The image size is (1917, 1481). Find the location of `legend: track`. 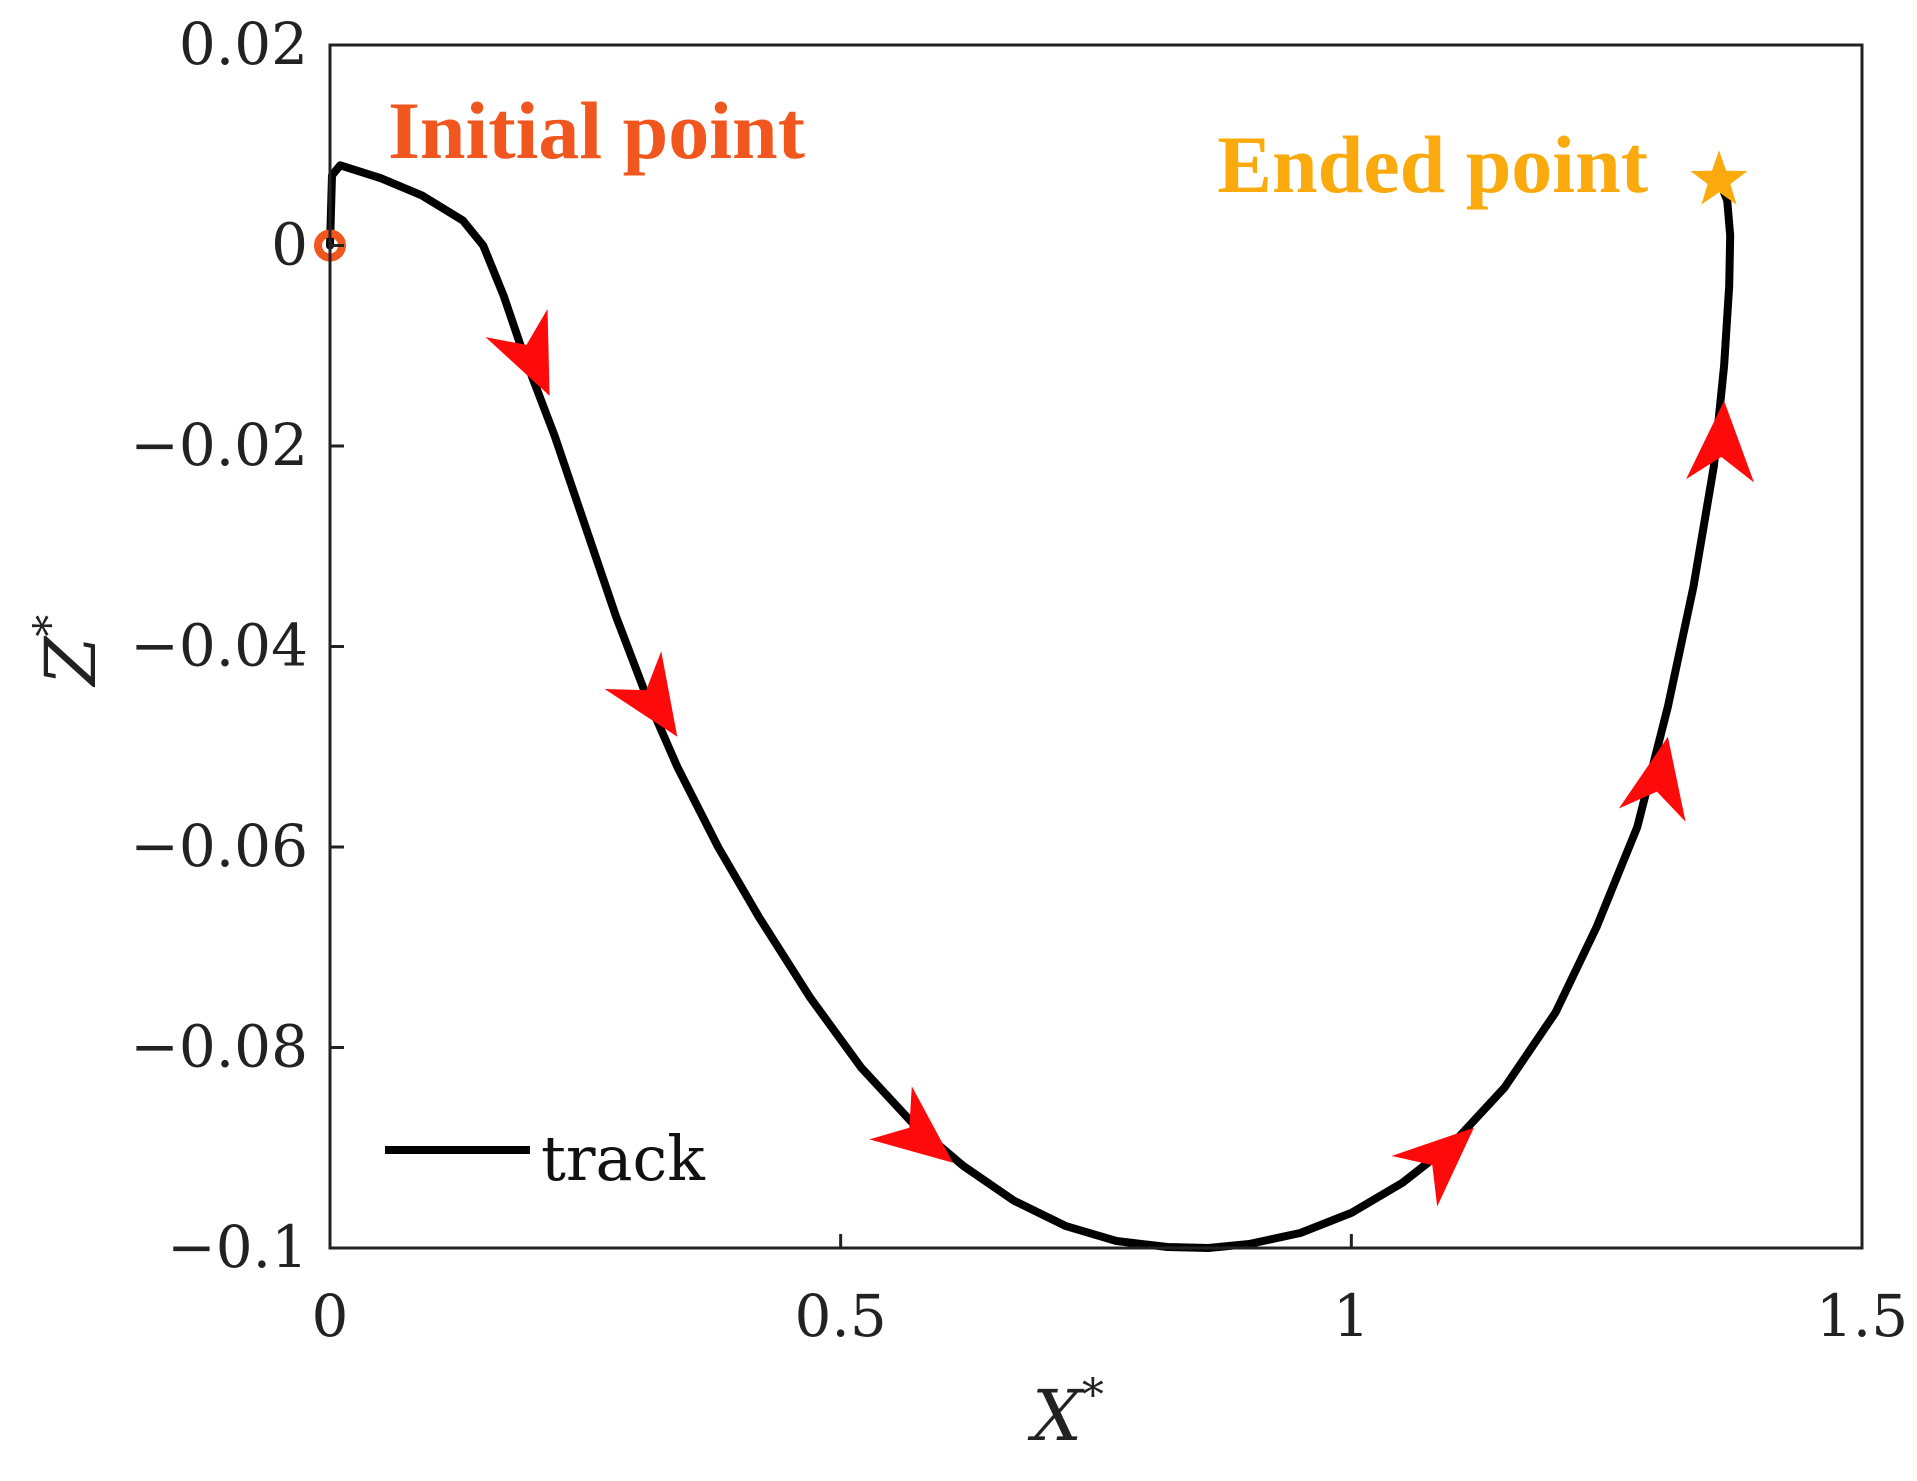

legend: track is located at coordinates (545, 1158).